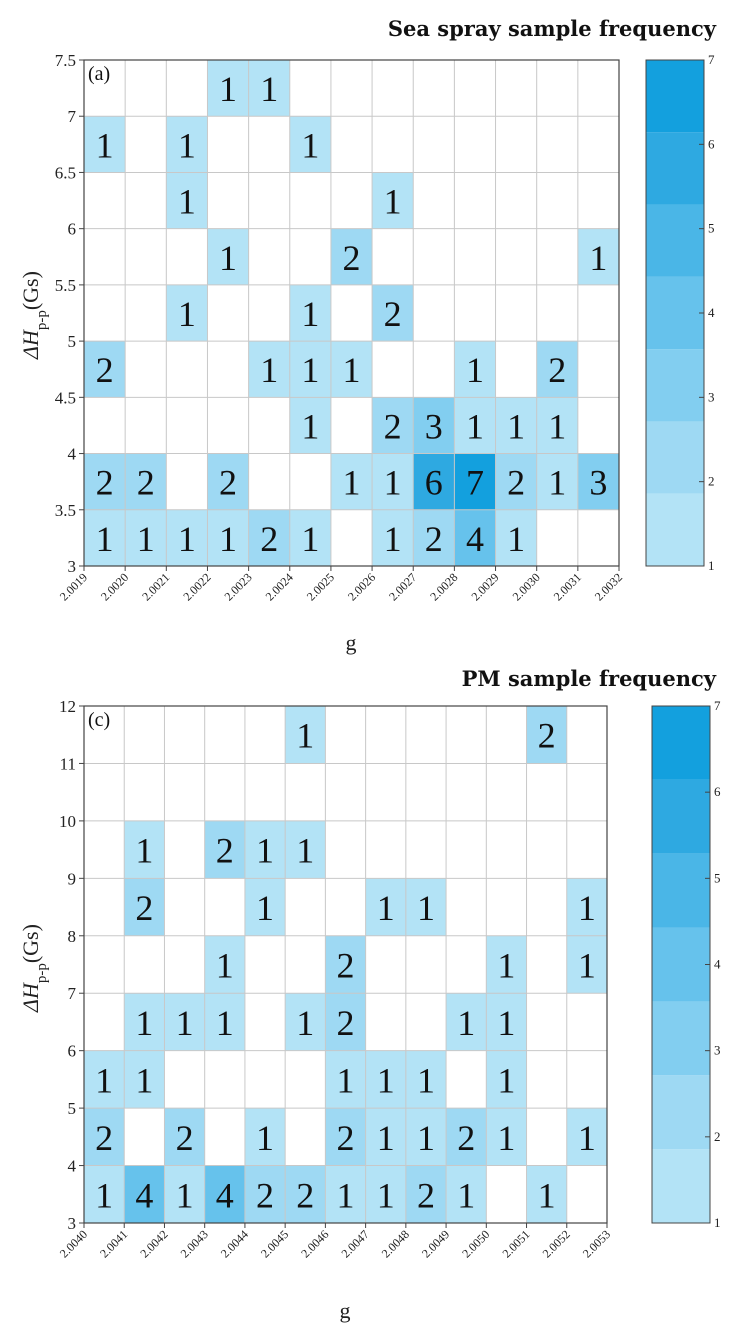 The image size is (735, 1327). I want to click on x-tick-label: 2.0044, so click(234, 1243).